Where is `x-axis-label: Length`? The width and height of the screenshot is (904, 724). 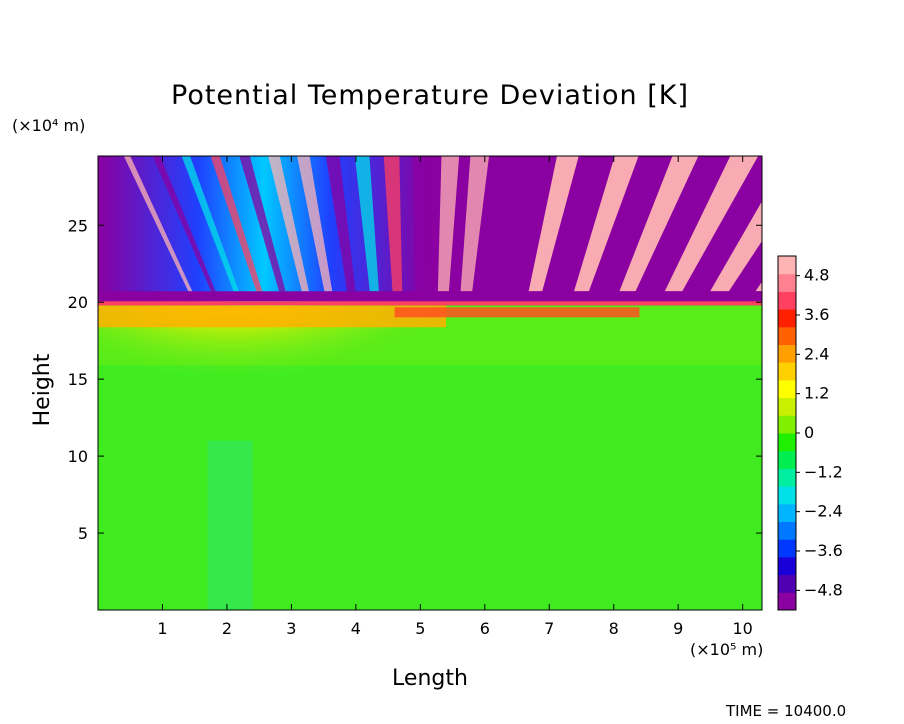 x-axis-label: Length is located at coordinates (430, 678).